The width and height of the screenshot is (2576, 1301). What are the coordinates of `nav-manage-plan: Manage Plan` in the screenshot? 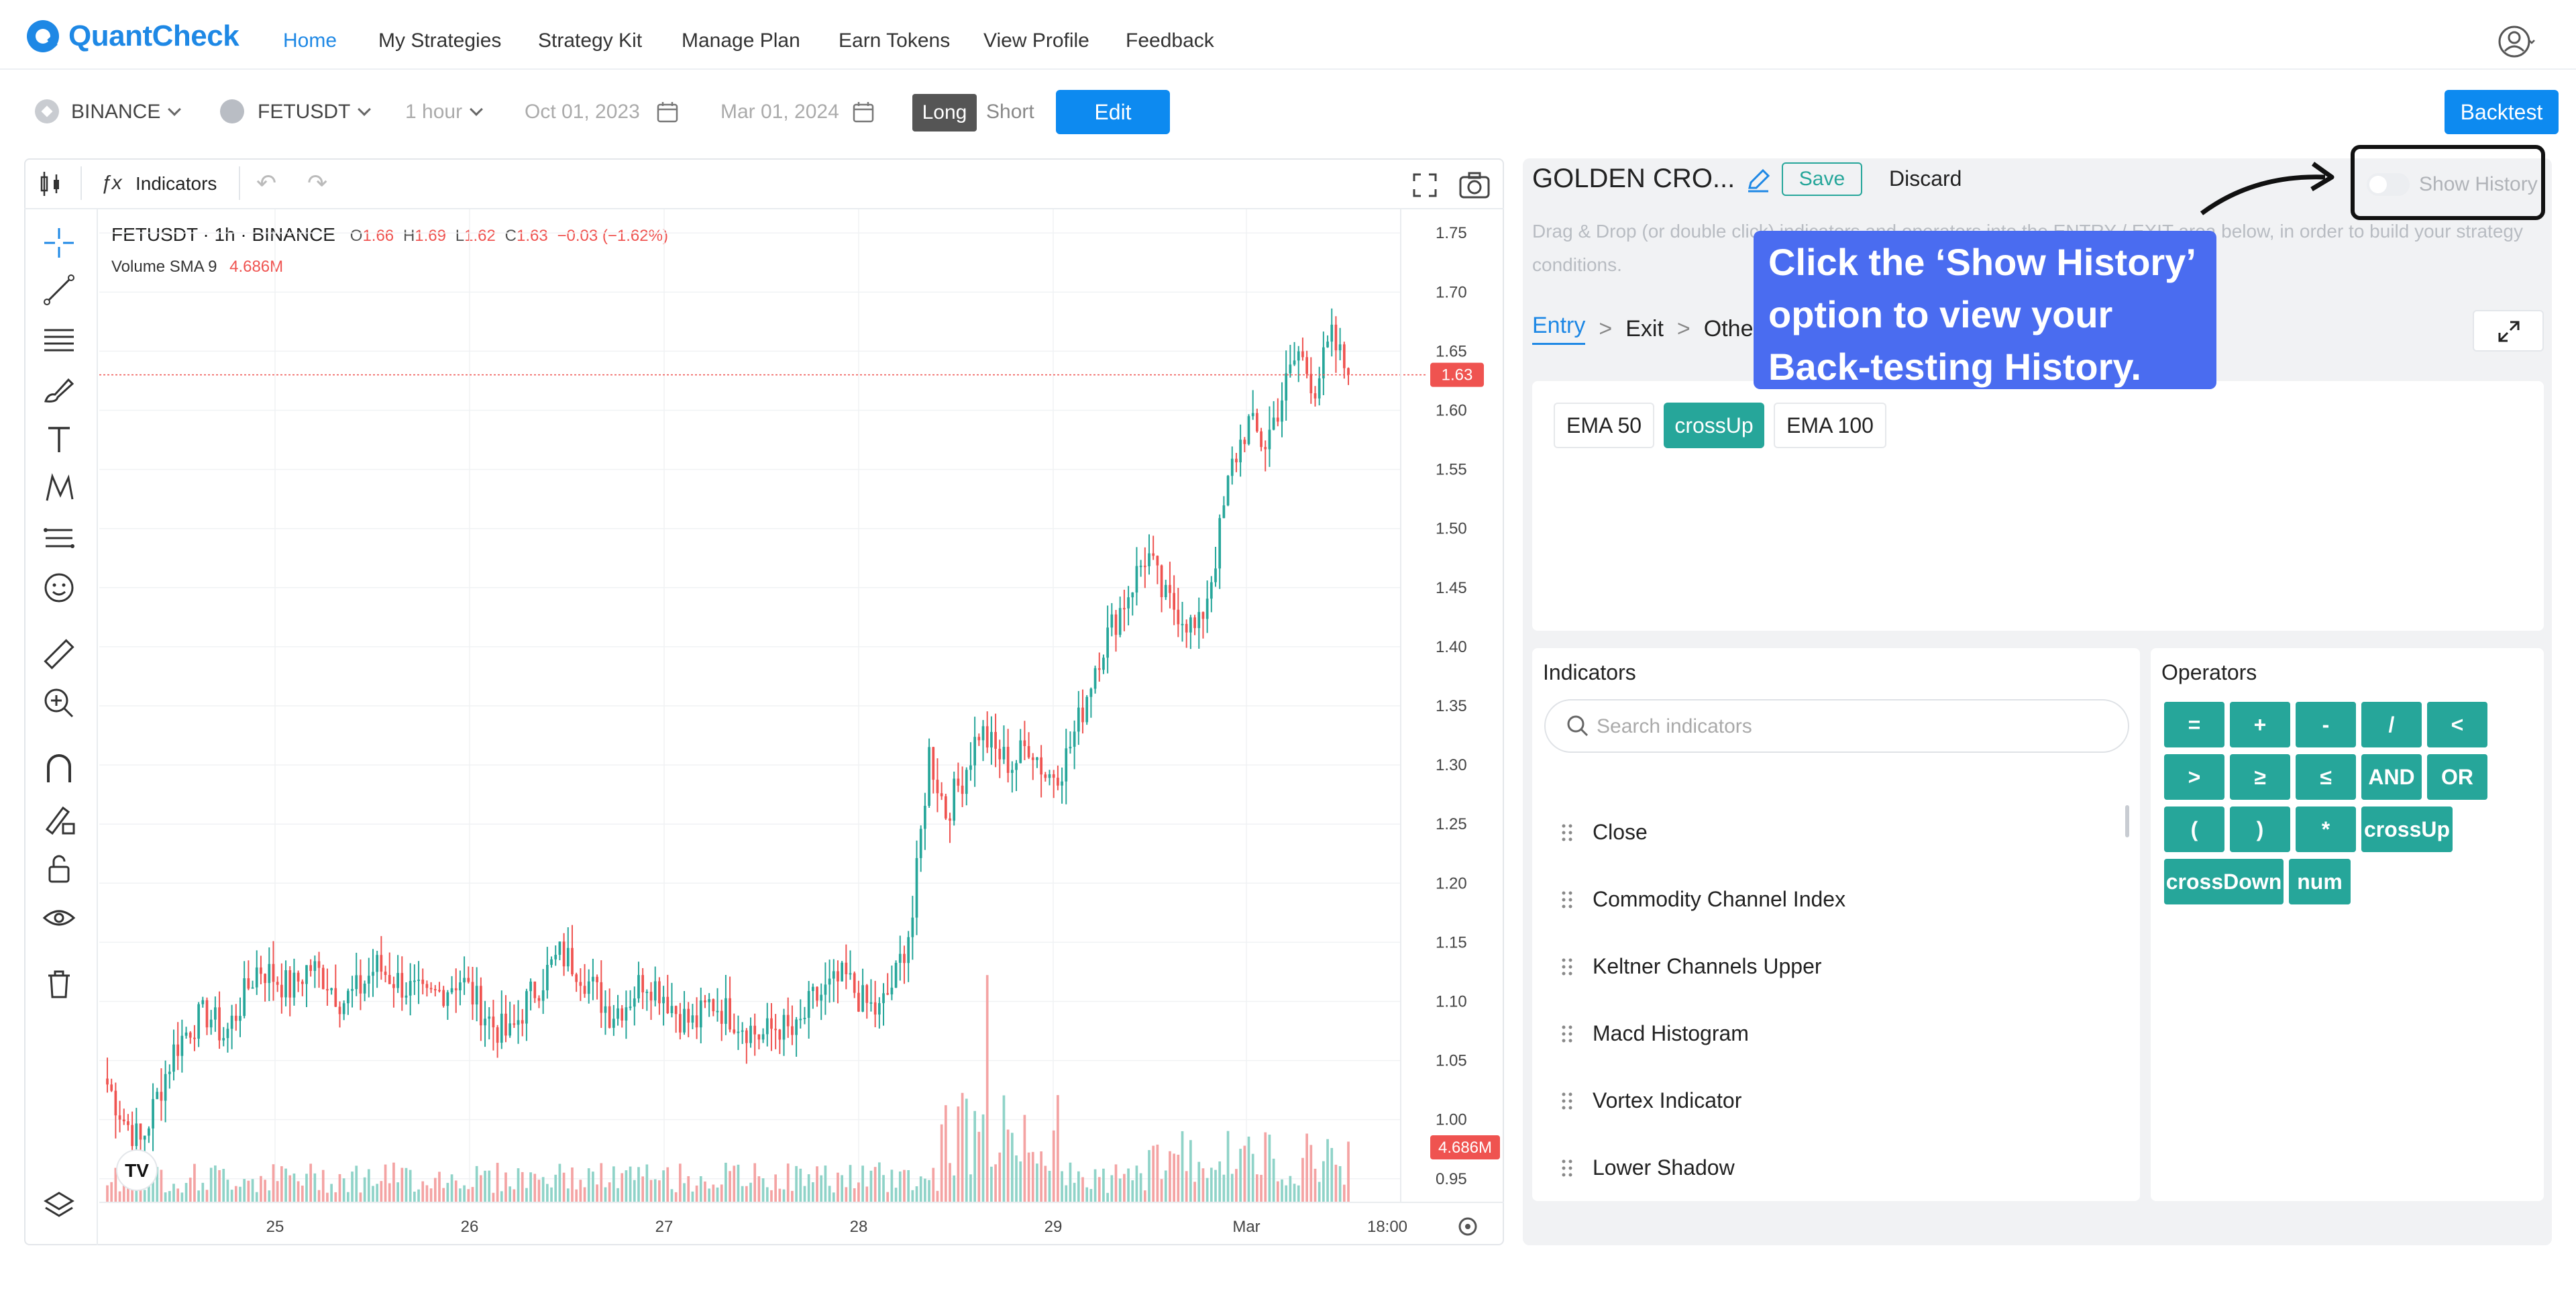 It's located at (741, 41).